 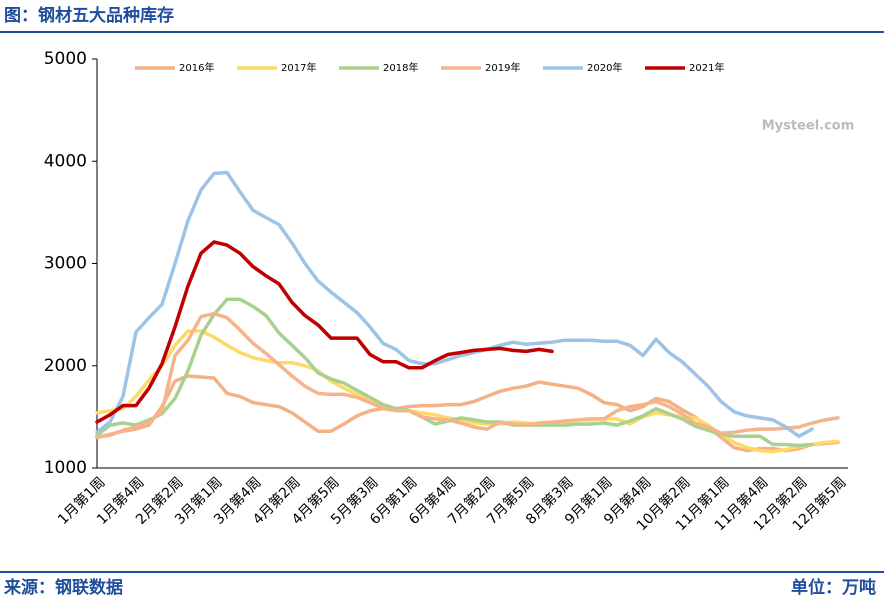 What do you see at coordinates (196, 67) in the screenshot?
I see `legend-label: 2016年` at bounding box center [196, 67].